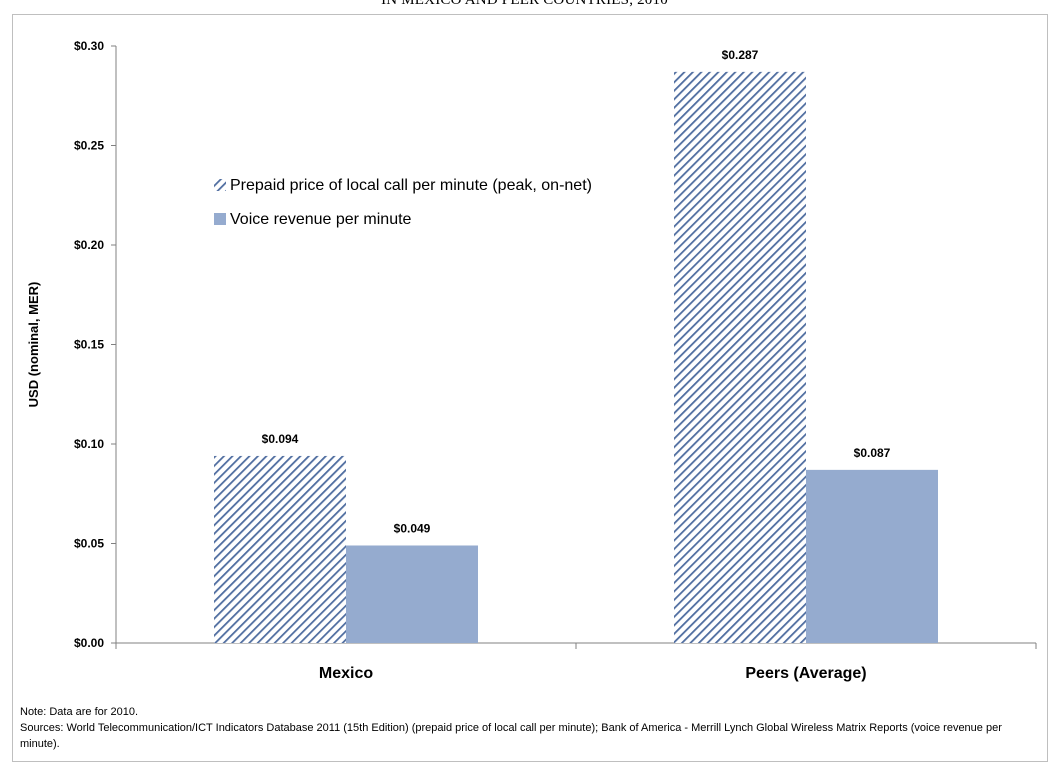 The image size is (1049, 765). I want to click on data-label: $0.049, so click(412, 528).